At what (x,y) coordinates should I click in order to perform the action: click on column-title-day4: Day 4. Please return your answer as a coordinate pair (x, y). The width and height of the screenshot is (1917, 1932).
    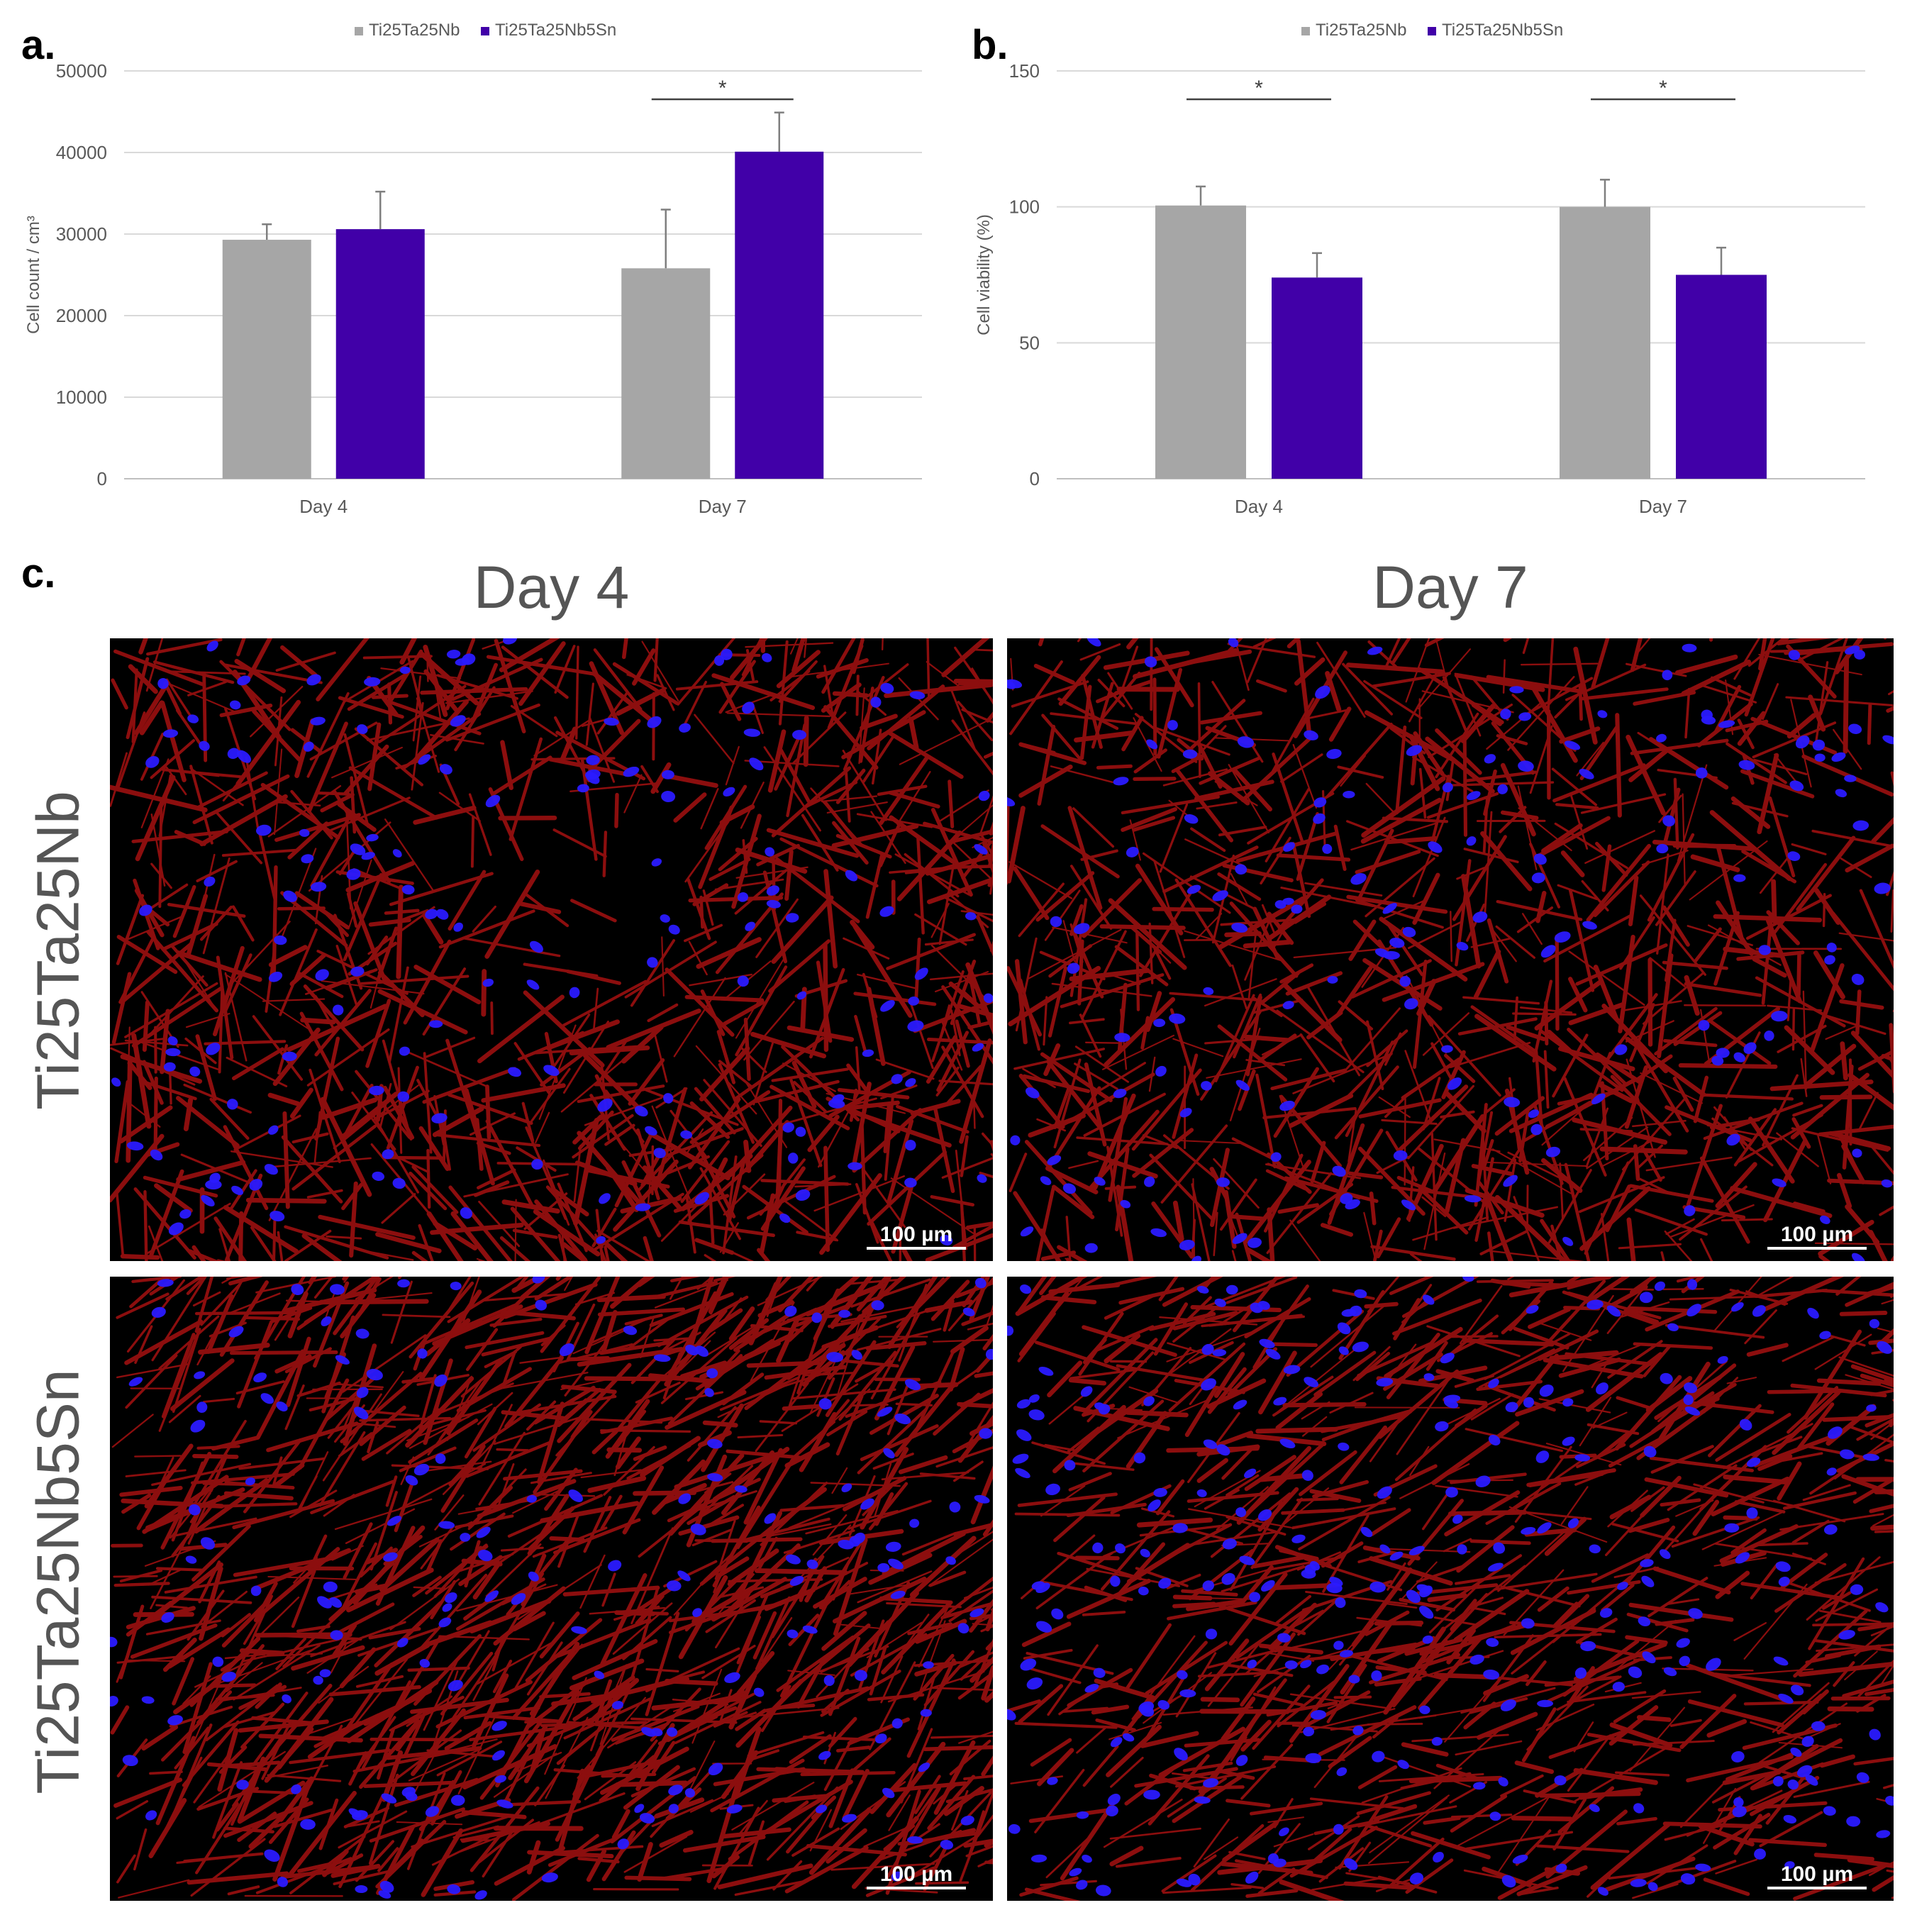
    Looking at the image, I should click on (551, 587).